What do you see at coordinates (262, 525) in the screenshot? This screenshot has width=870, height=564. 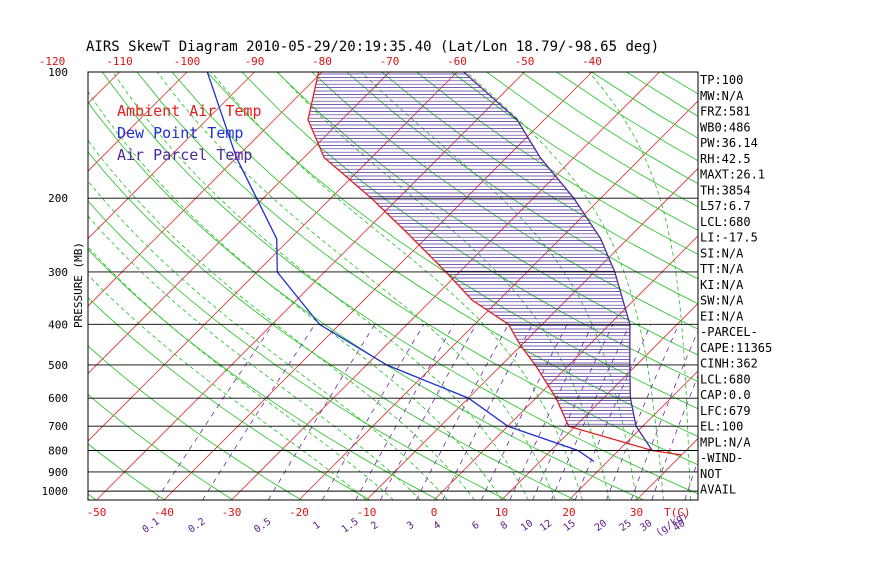 I see `mixing-ratio-tick-label: 0.5` at bounding box center [262, 525].